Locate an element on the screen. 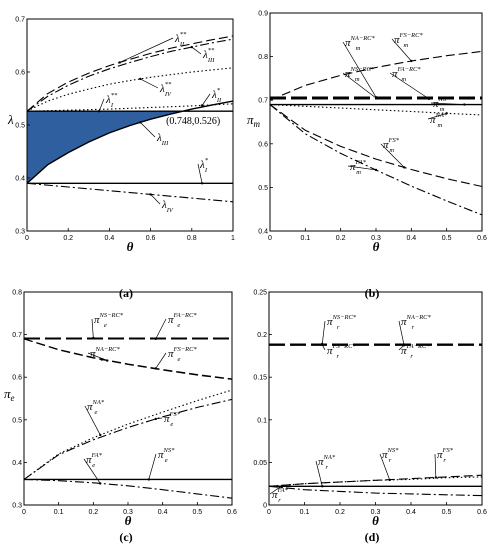 The image size is (491, 550). series-label-ns: πNS* r is located at coordinates (390, 455).